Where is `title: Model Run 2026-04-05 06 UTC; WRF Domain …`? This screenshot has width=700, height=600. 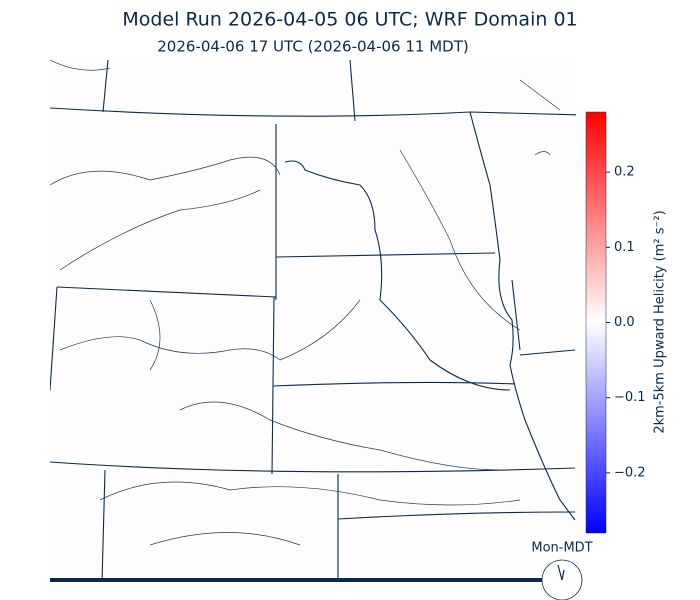
title: Model Run 2026-04-05 06 UTC; WRF Domain … is located at coordinates (349, 20).